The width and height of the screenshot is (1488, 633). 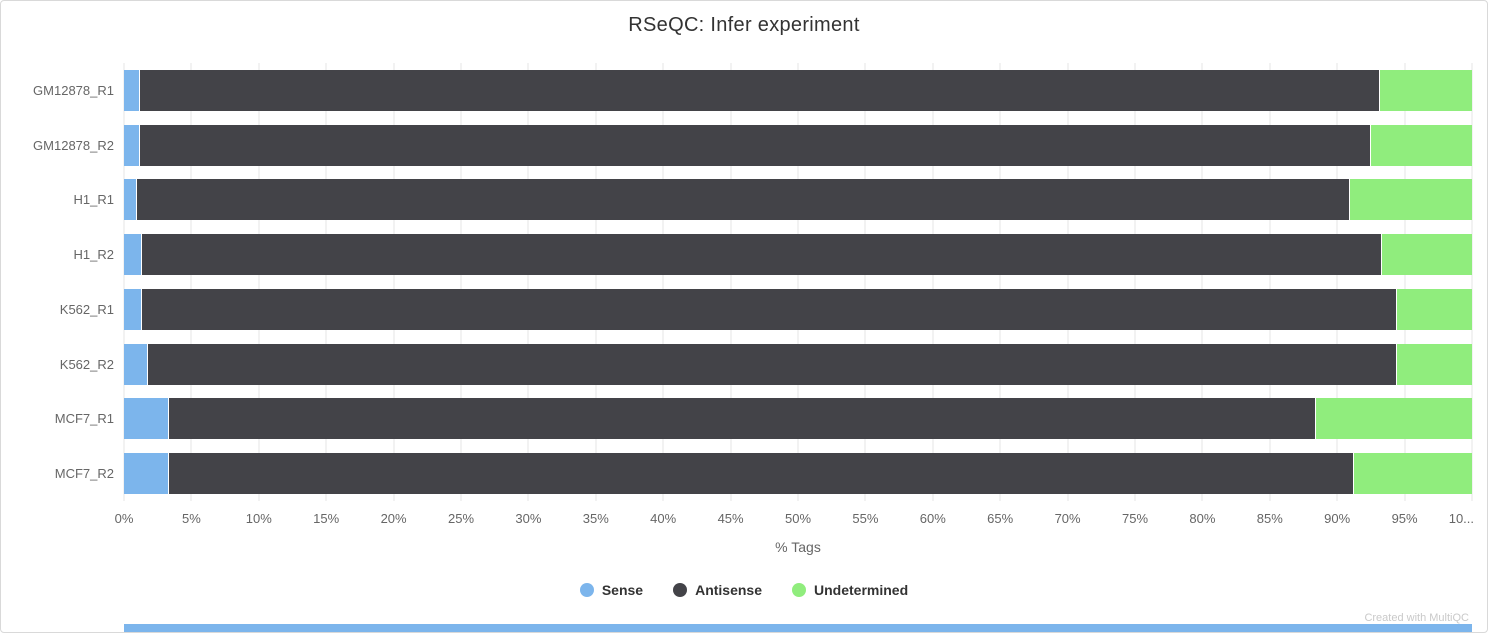 I want to click on legend-item-undetermined: Undetermined, so click(x=850, y=590).